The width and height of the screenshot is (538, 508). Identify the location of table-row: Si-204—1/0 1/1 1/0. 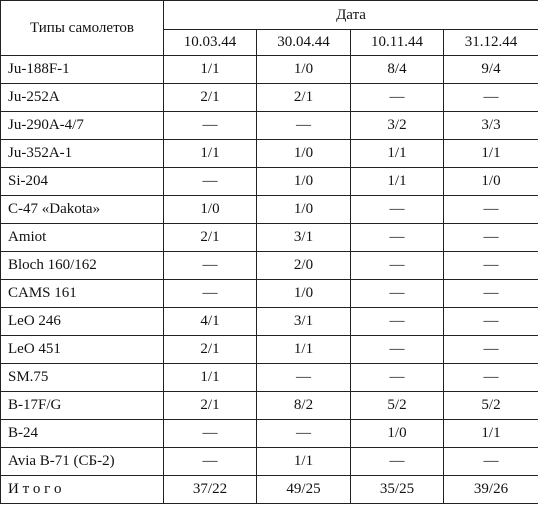
(269, 181).